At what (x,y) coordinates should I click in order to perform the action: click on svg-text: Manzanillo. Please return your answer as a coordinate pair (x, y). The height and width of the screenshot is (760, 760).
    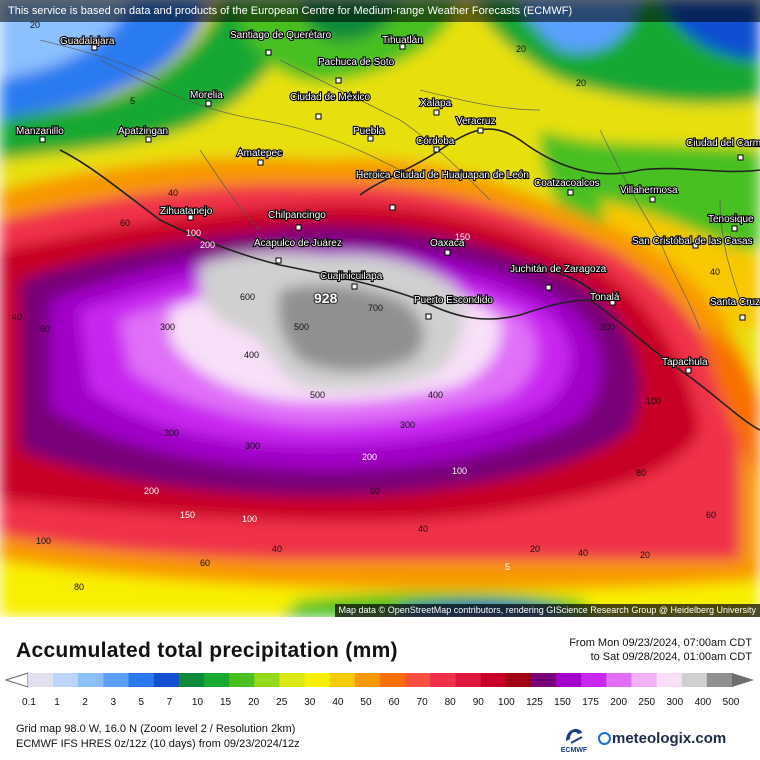
    Looking at the image, I should click on (40, 131).